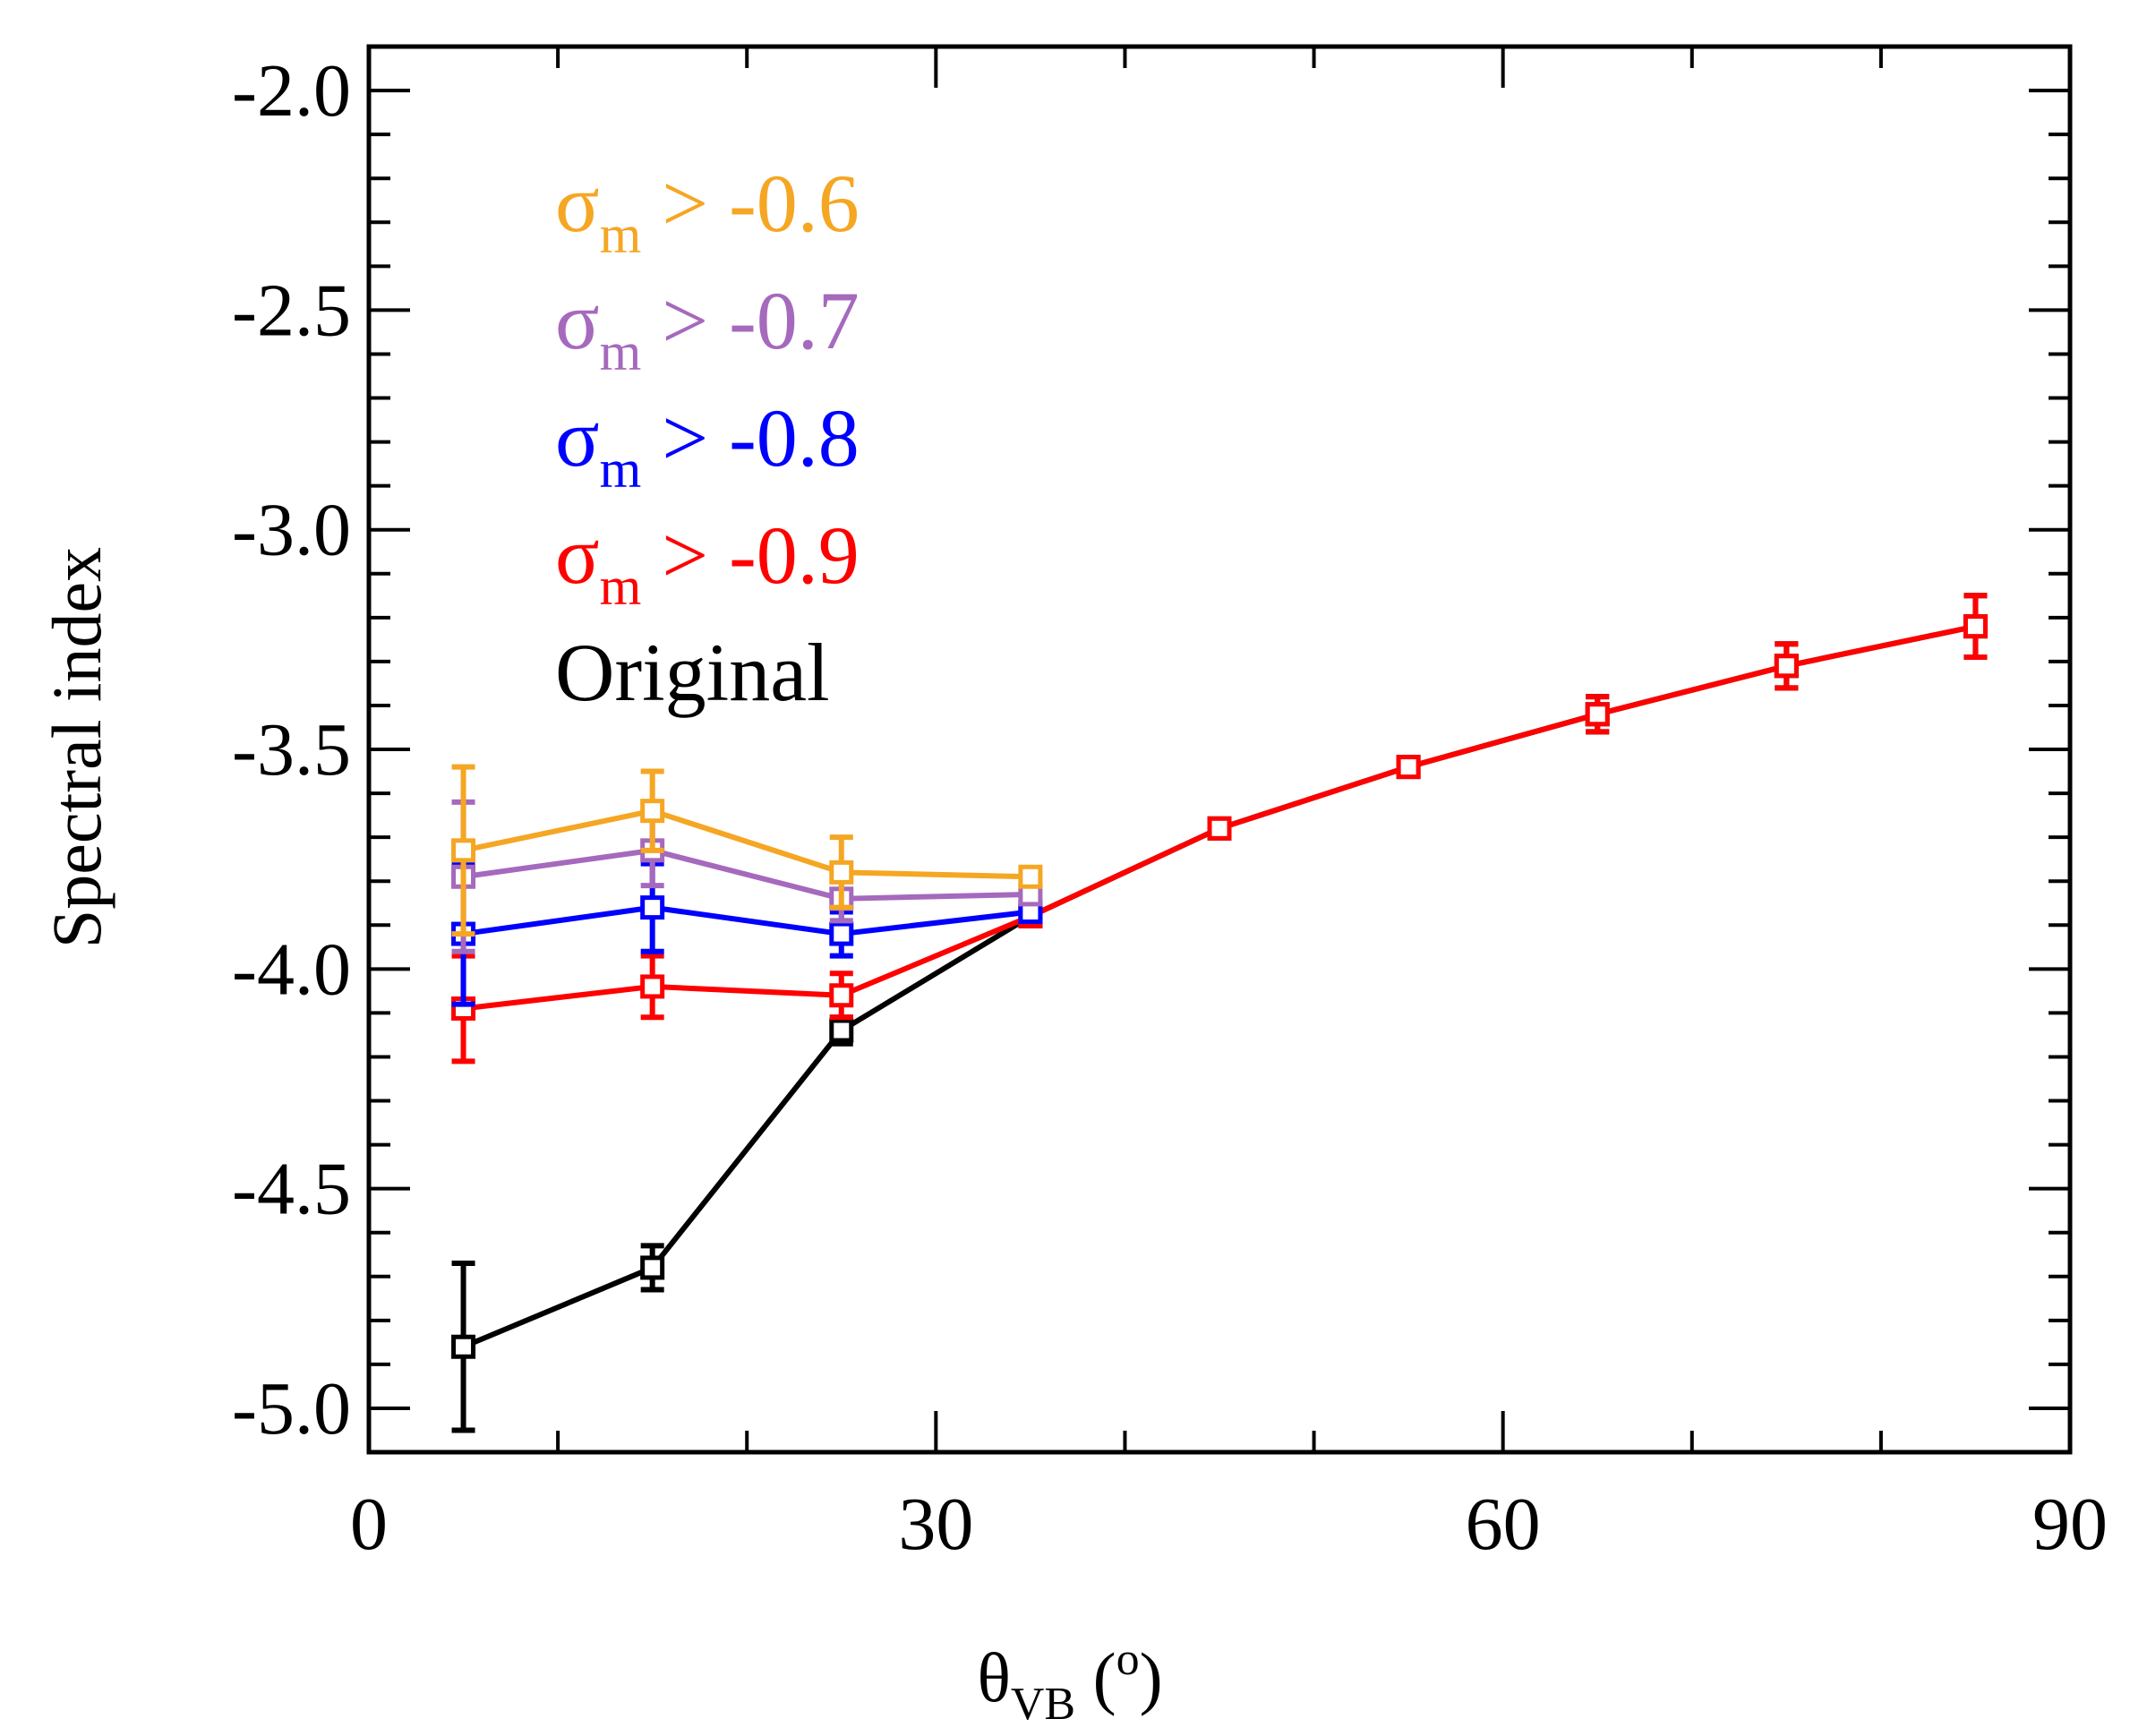  I want to click on legend-label: > -0.6, so click(750, 203).